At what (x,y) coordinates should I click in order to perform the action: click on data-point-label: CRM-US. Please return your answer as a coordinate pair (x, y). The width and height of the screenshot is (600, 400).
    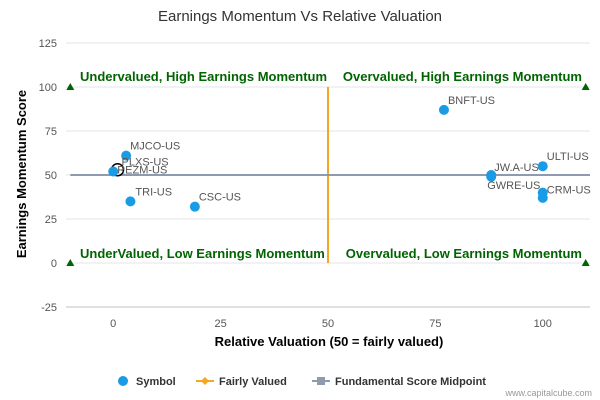
    Looking at the image, I should click on (569, 191).